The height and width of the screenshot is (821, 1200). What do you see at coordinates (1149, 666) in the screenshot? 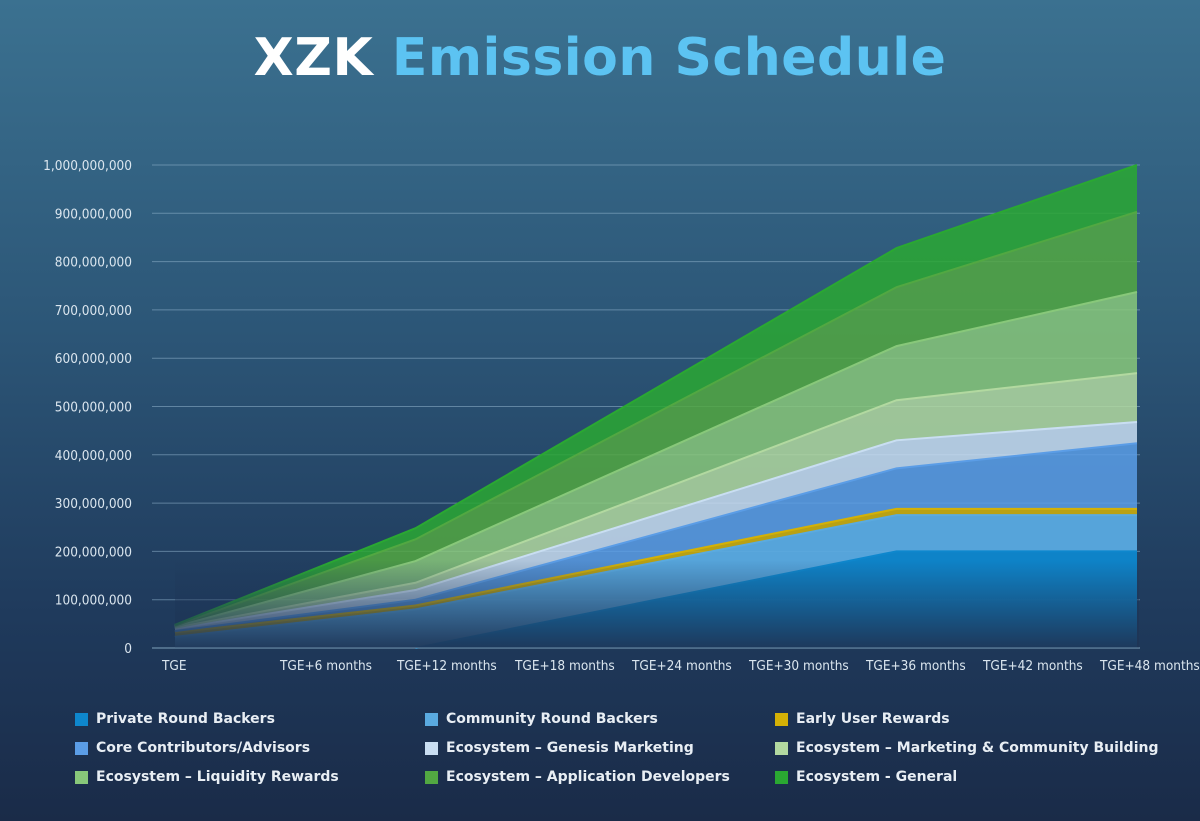
I see `x-tick-label: TGE+48 months` at bounding box center [1149, 666].